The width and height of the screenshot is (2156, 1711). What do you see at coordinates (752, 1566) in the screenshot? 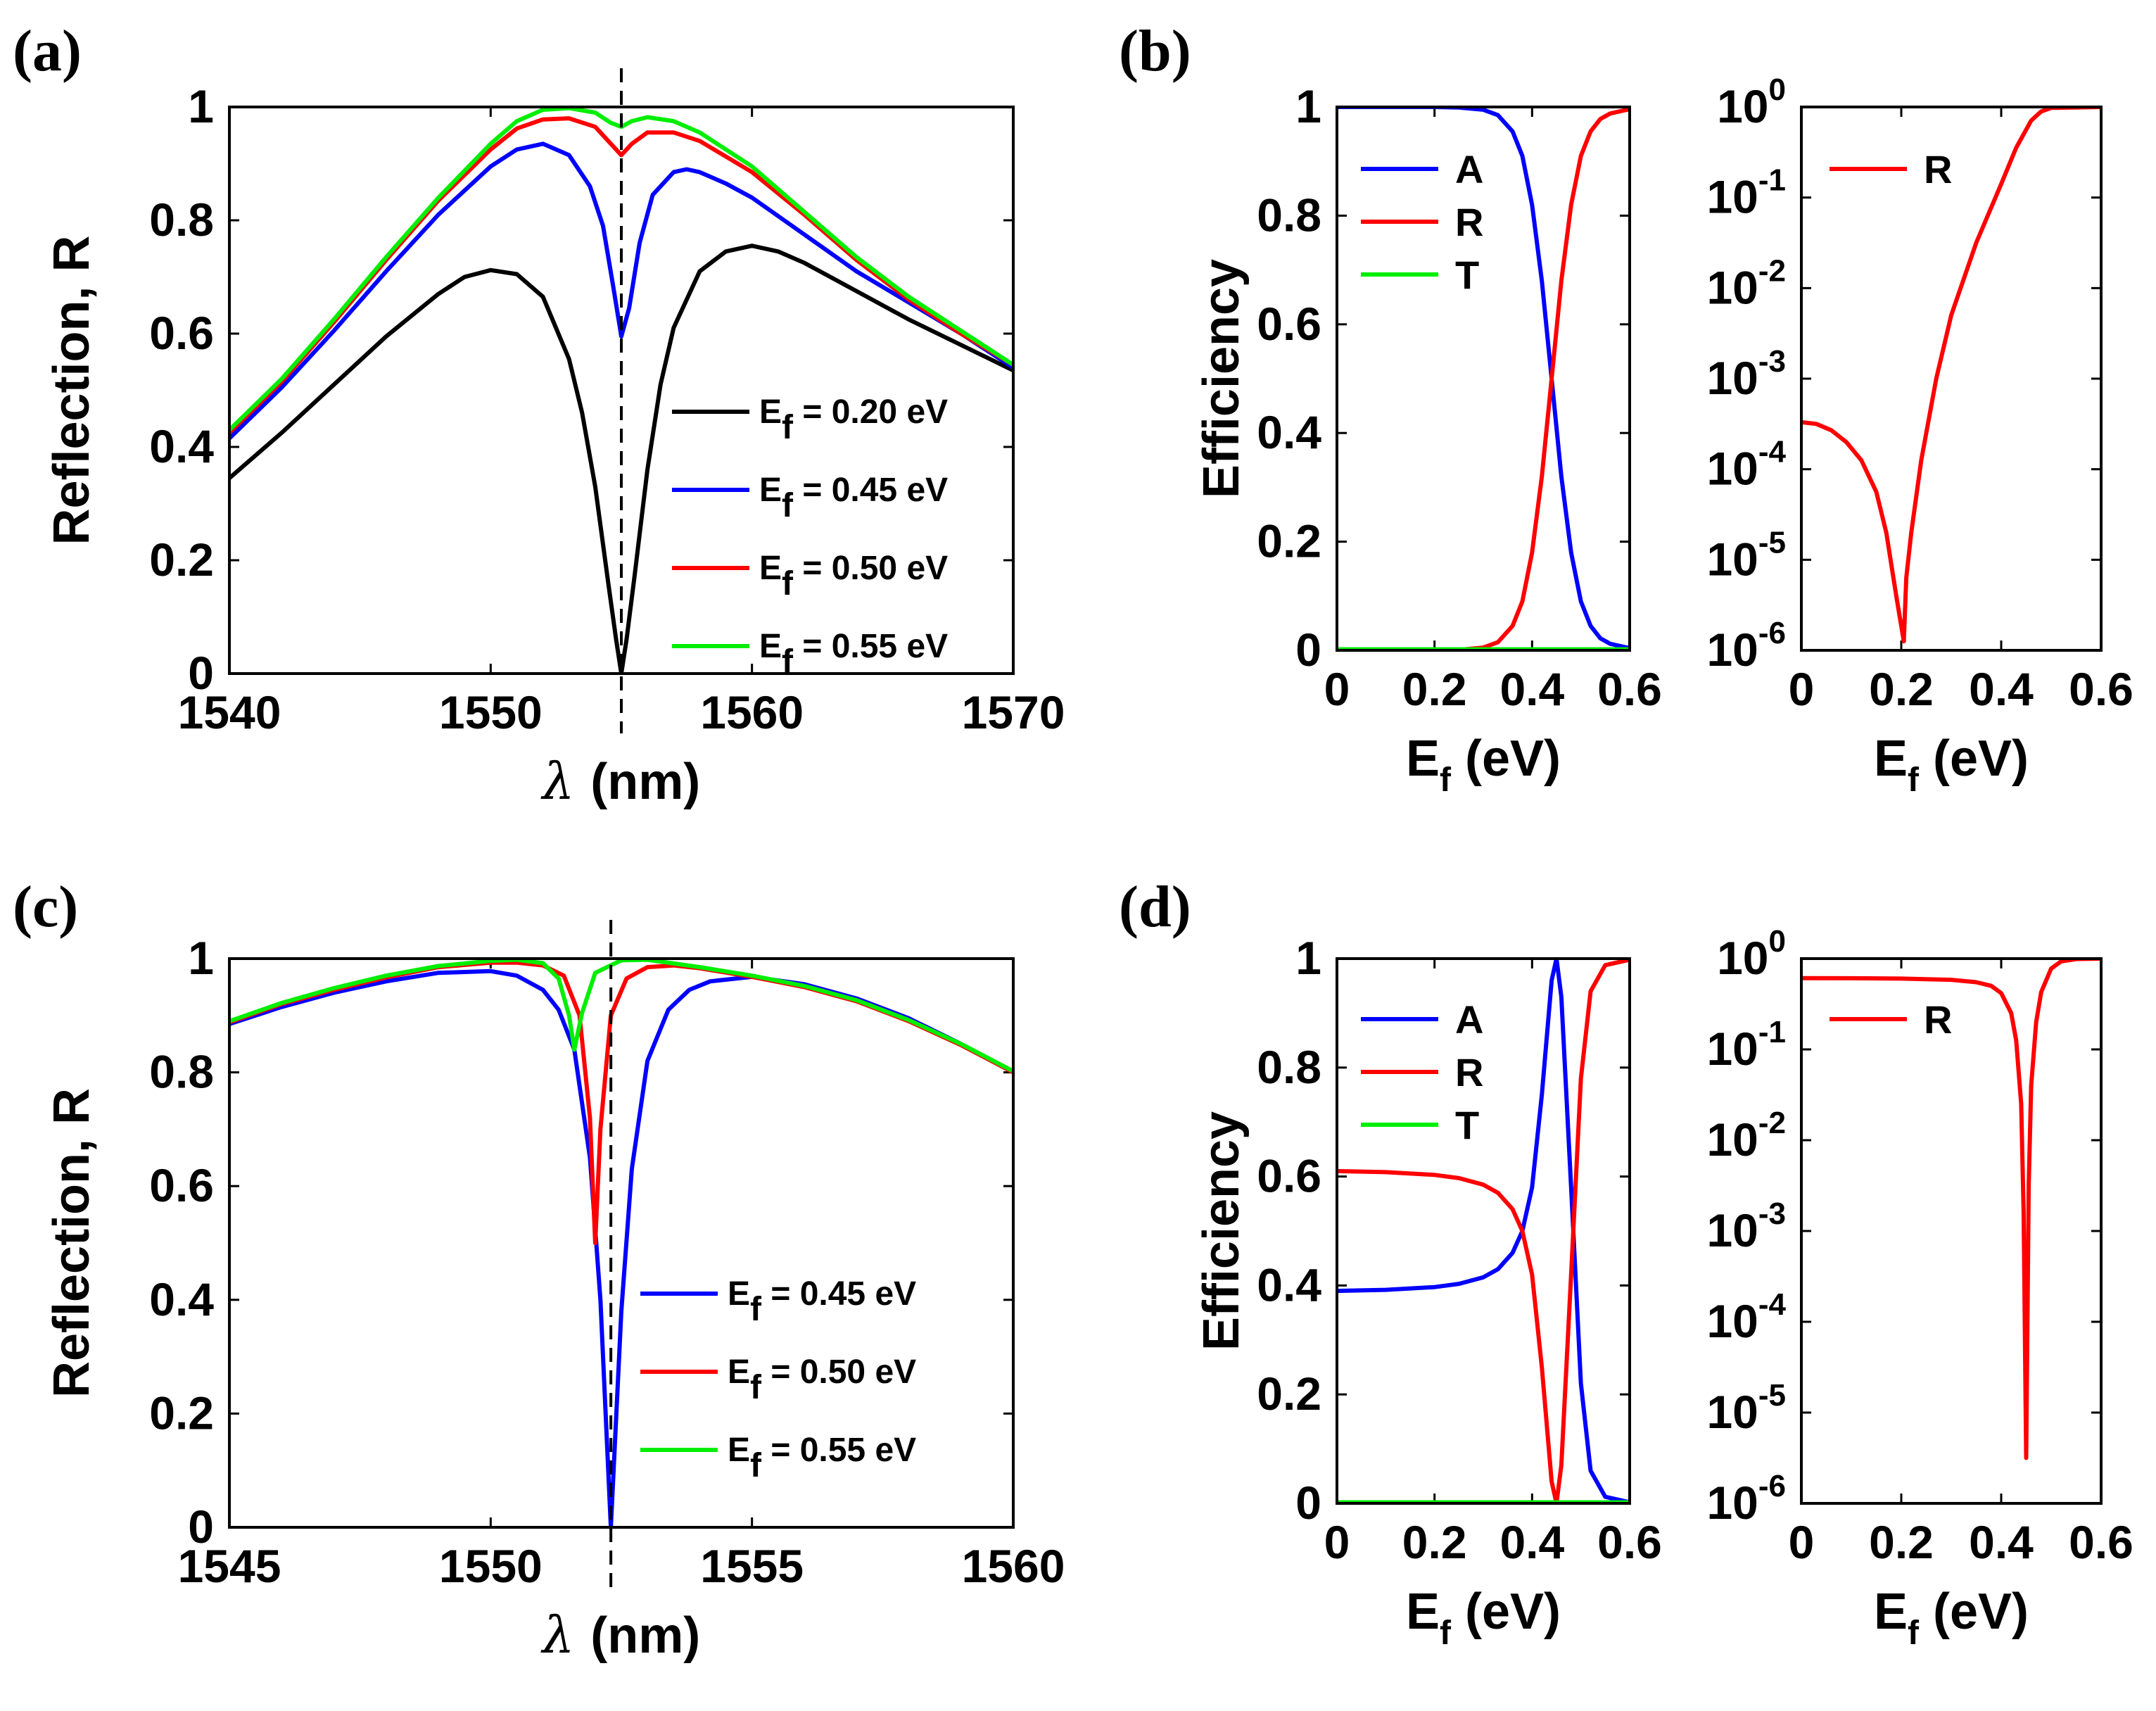
I see `x-tick-label: 1555` at bounding box center [752, 1566].